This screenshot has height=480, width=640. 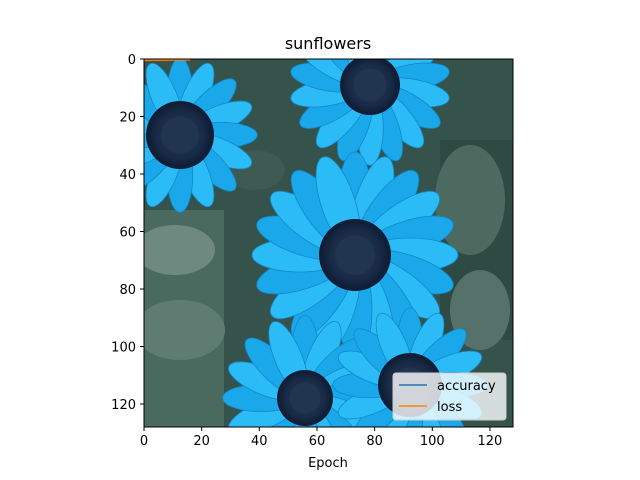 I want to click on series-line-loss, so click(x=167, y=60).